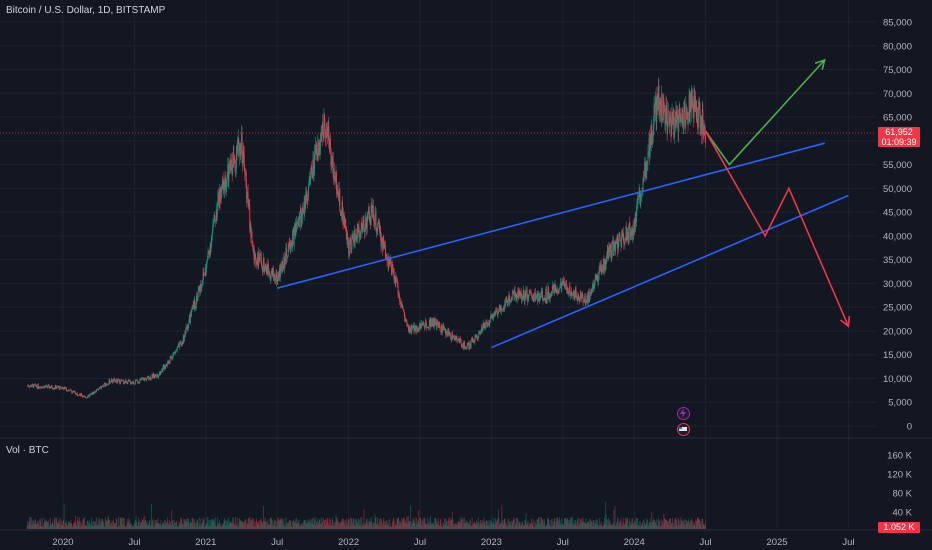 This screenshot has height=550, width=932. What do you see at coordinates (683, 429) in the screenshot?
I see `flag-icon` at bounding box center [683, 429].